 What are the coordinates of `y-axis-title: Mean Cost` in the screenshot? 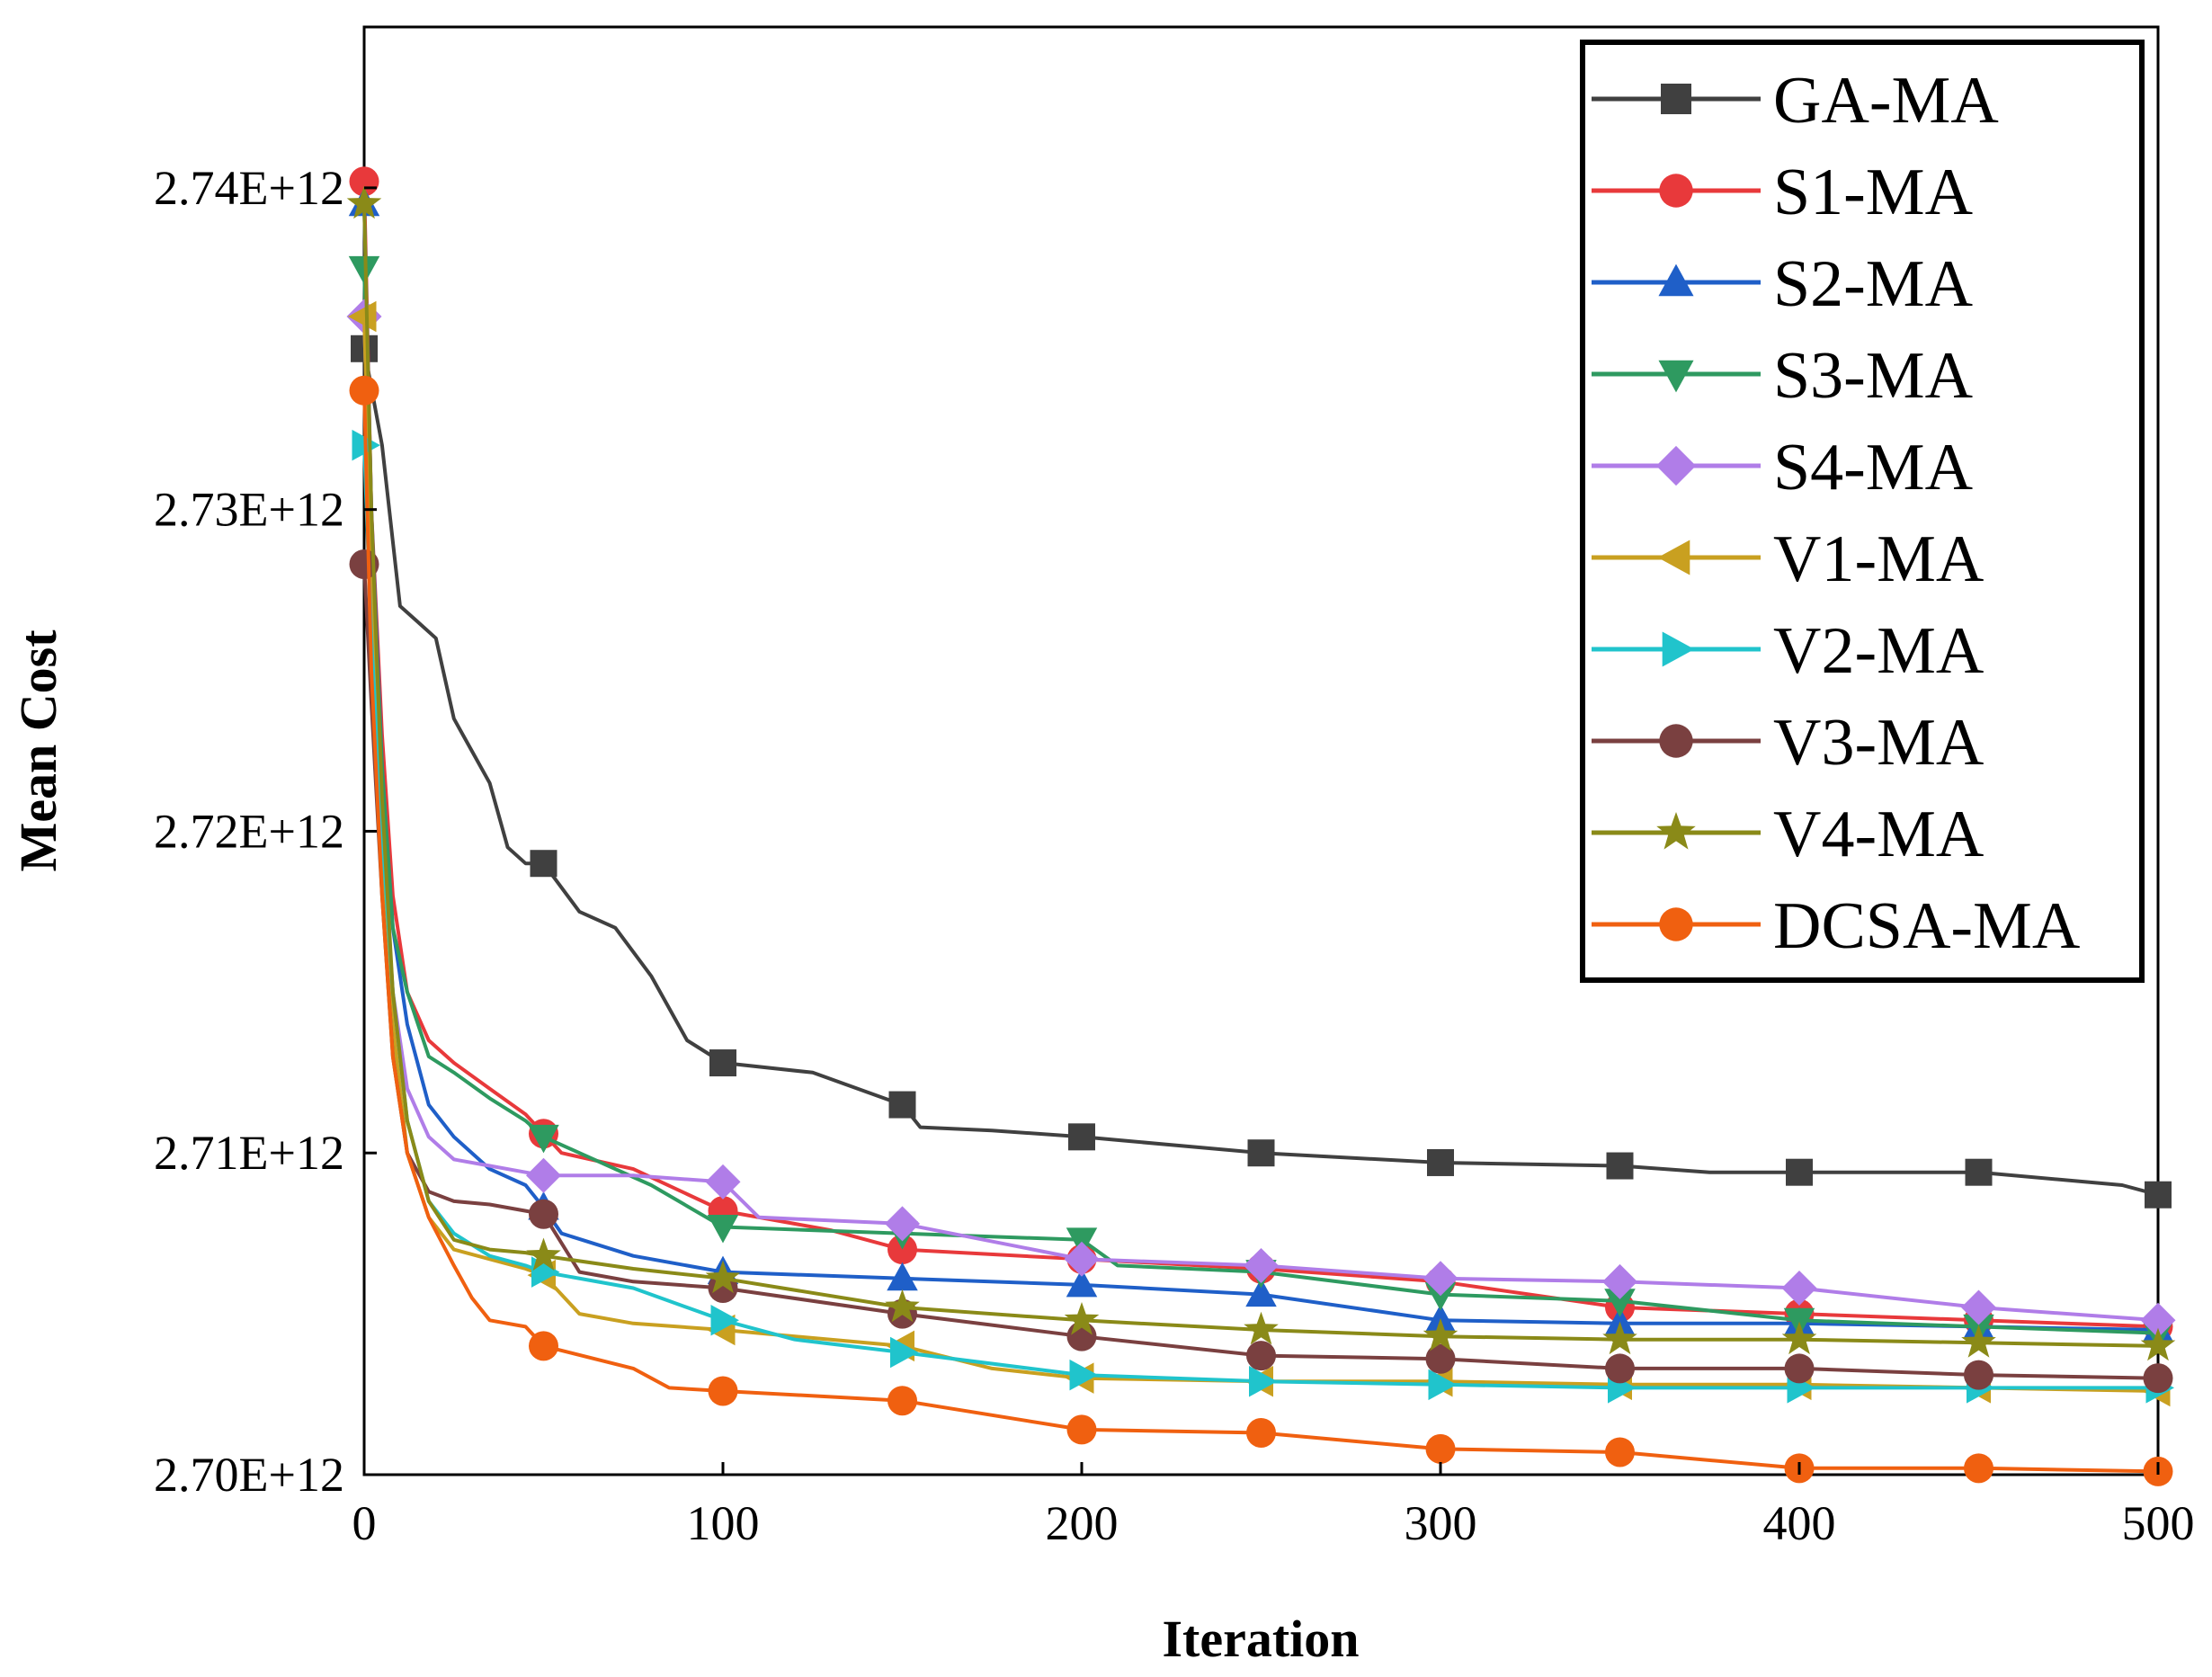 It's located at (38, 750).